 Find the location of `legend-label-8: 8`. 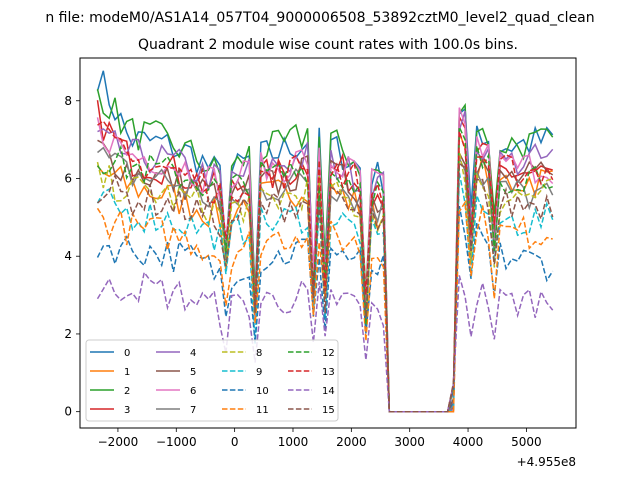

legend-label-8: 8 is located at coordinates (259, 353).